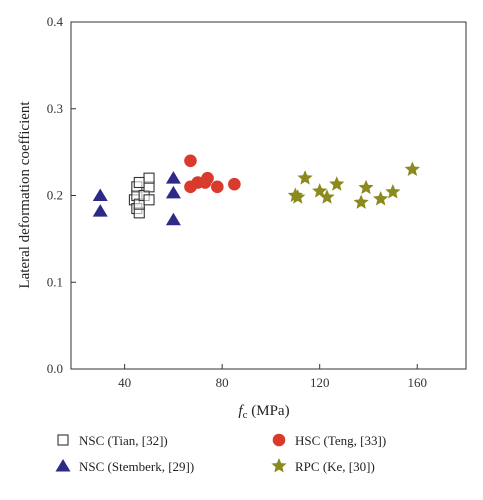 The height and width of the screenshot is (500, 483). I want to click on y-tick-label: 0.4, so click(55, 21).